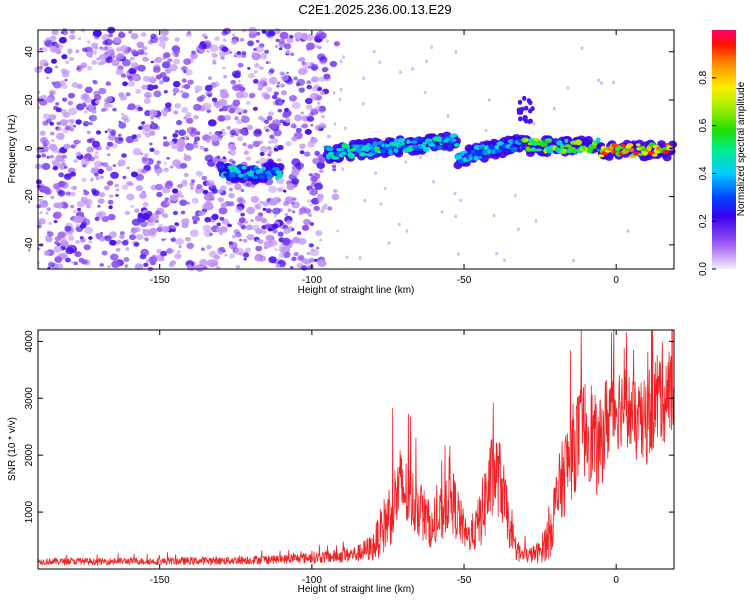 Image resolution: width=750 pixels, height=600 pixels. What do you see at coordinates (29, 244) in the screenshot?
I see `spectrogram-y-tick-label: -40` at bounding box center [29, 244].